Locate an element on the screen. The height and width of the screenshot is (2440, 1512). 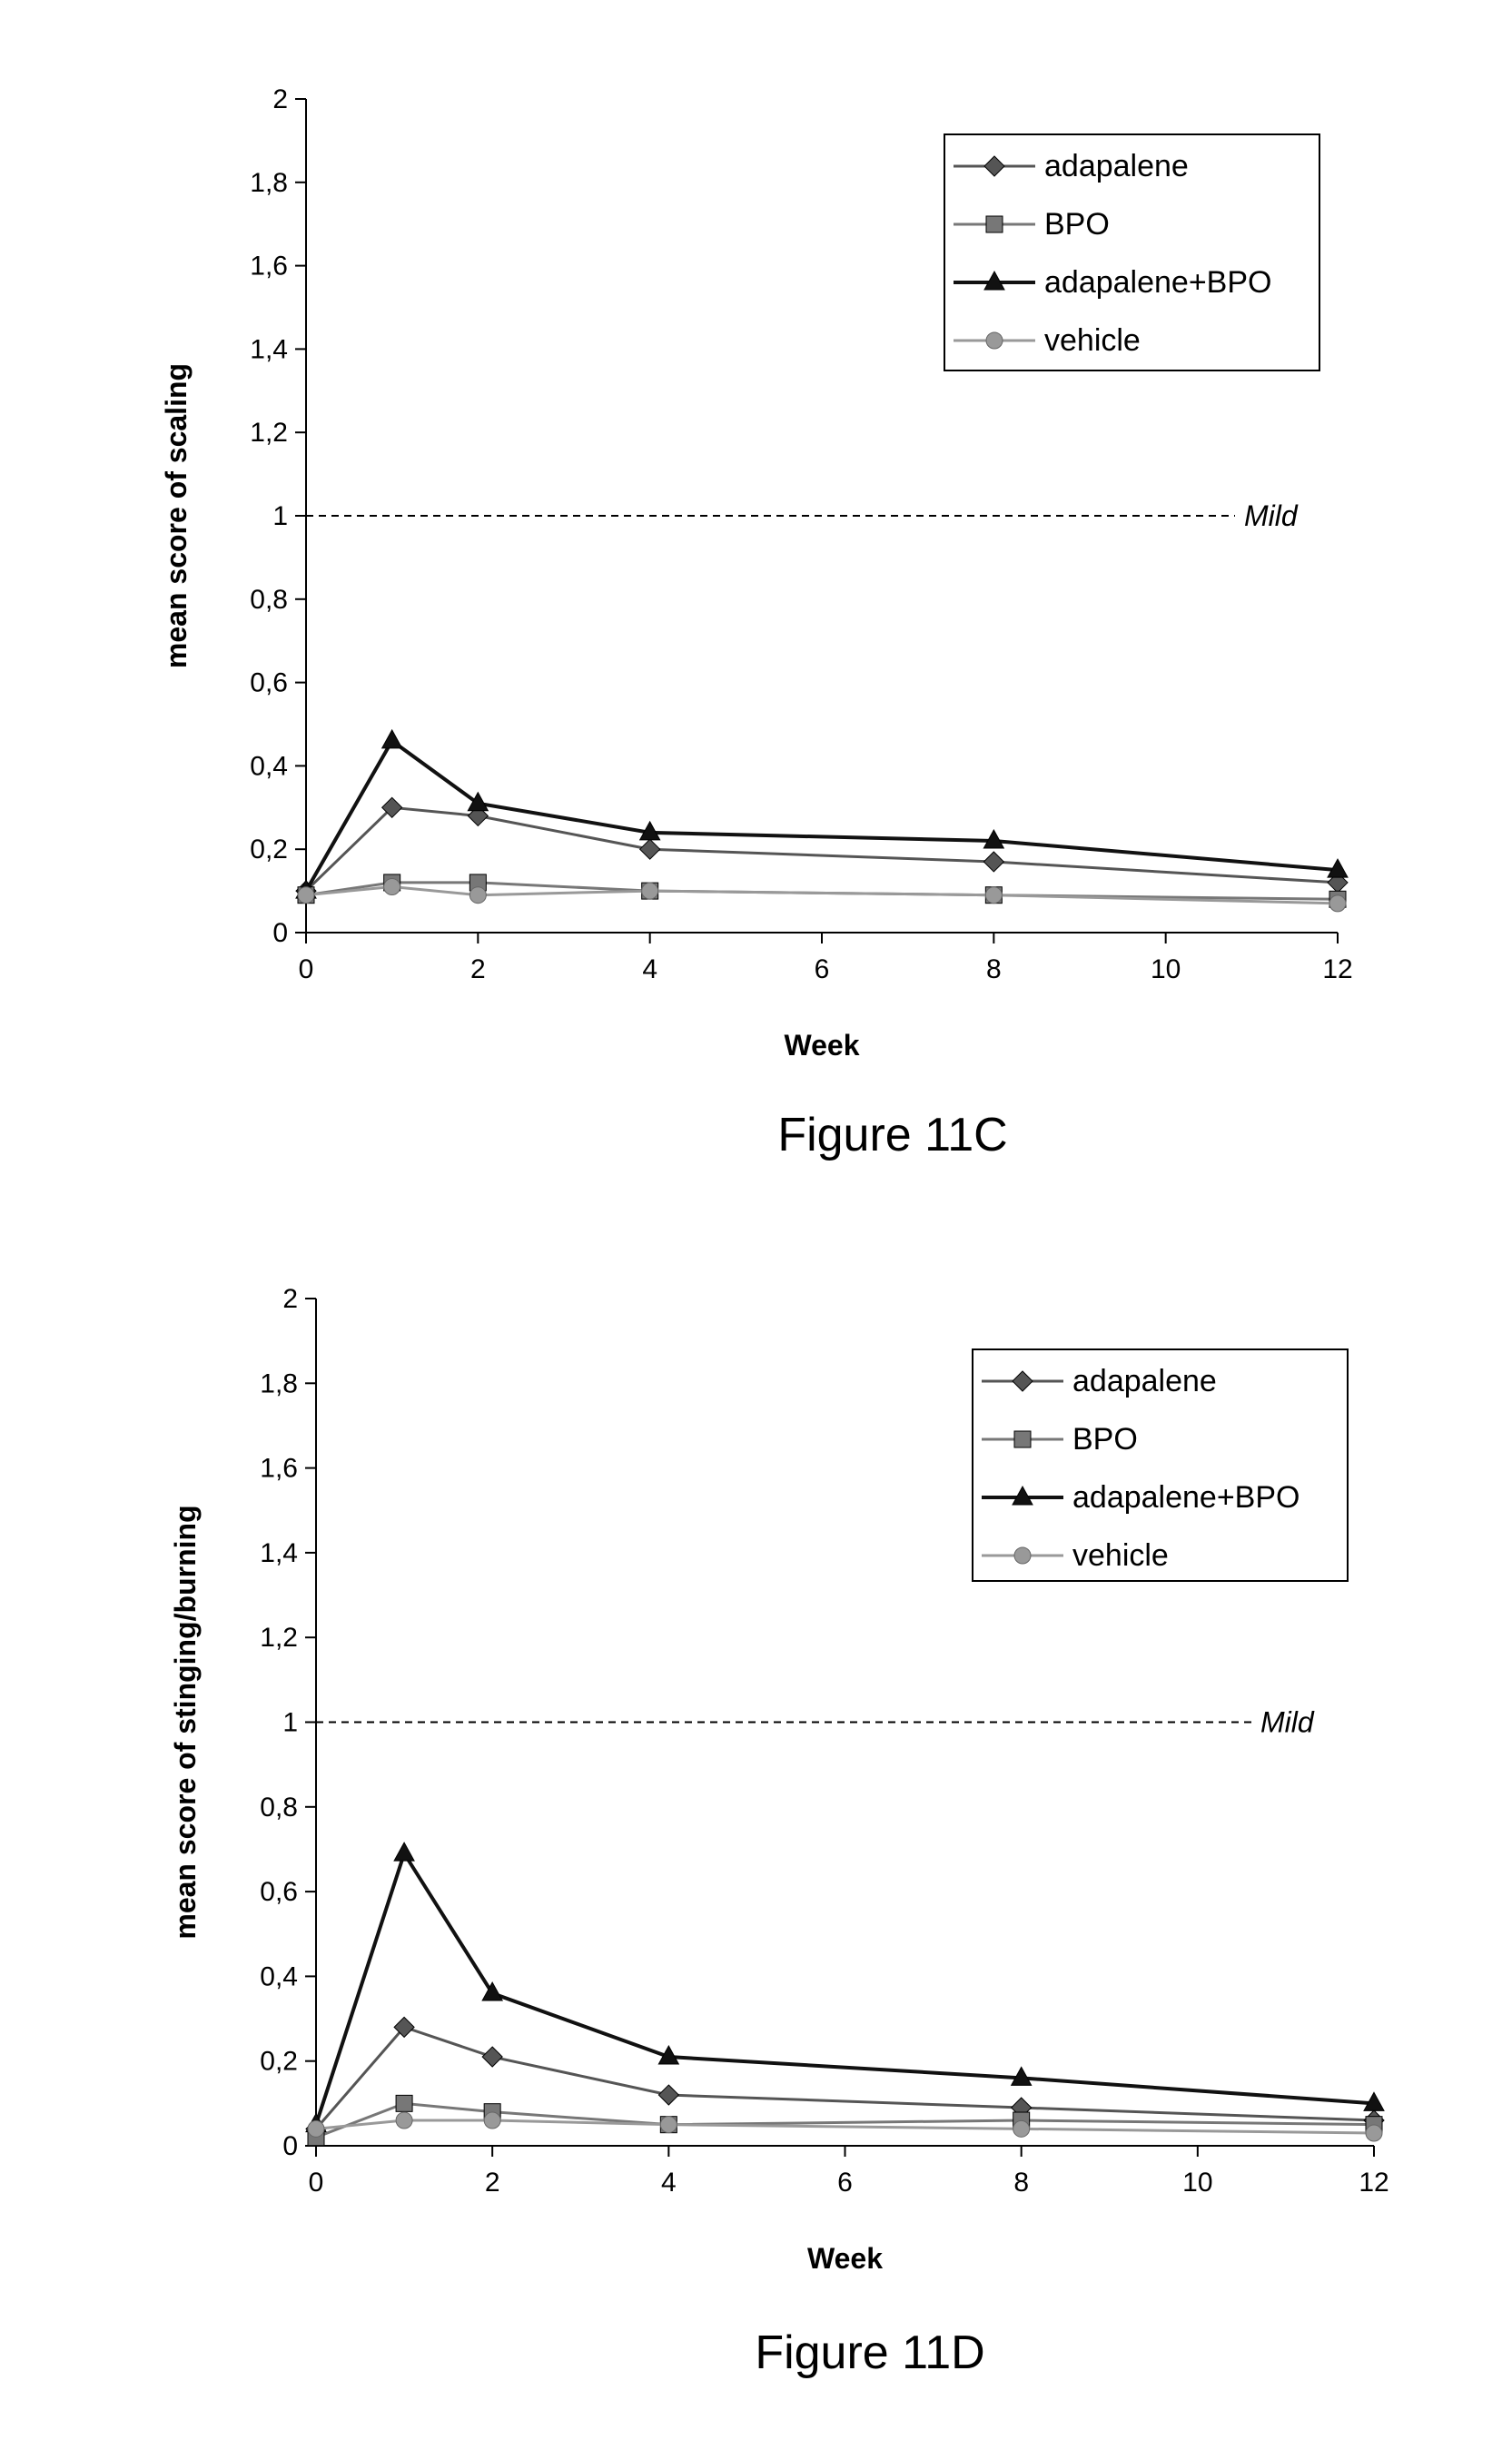
series-adapalene-bpo is located at coordinates (845, 1987).